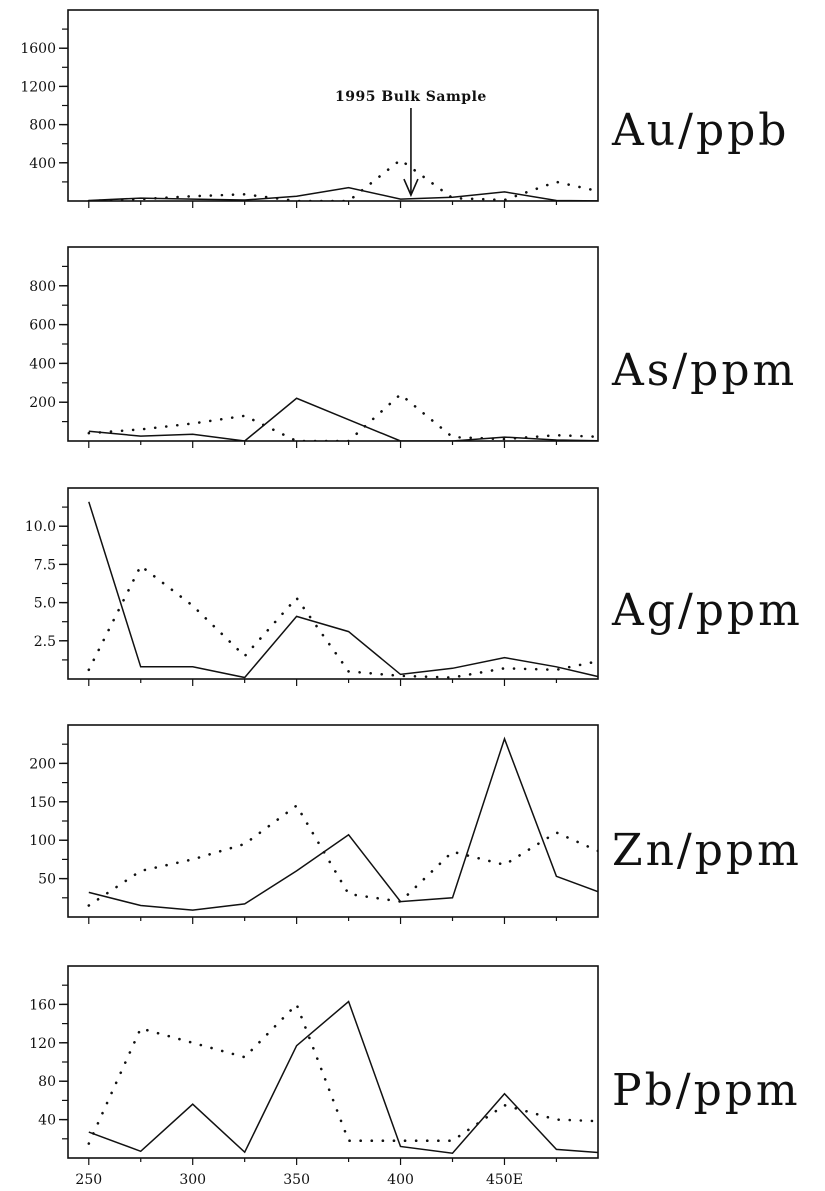 The width and height of the screenshot is (825, 1191). What do you see at coordinates (40, 527) in the screenshot?
I see `y-tick-label-ag: 10.0` at bounding box center [40, 527].